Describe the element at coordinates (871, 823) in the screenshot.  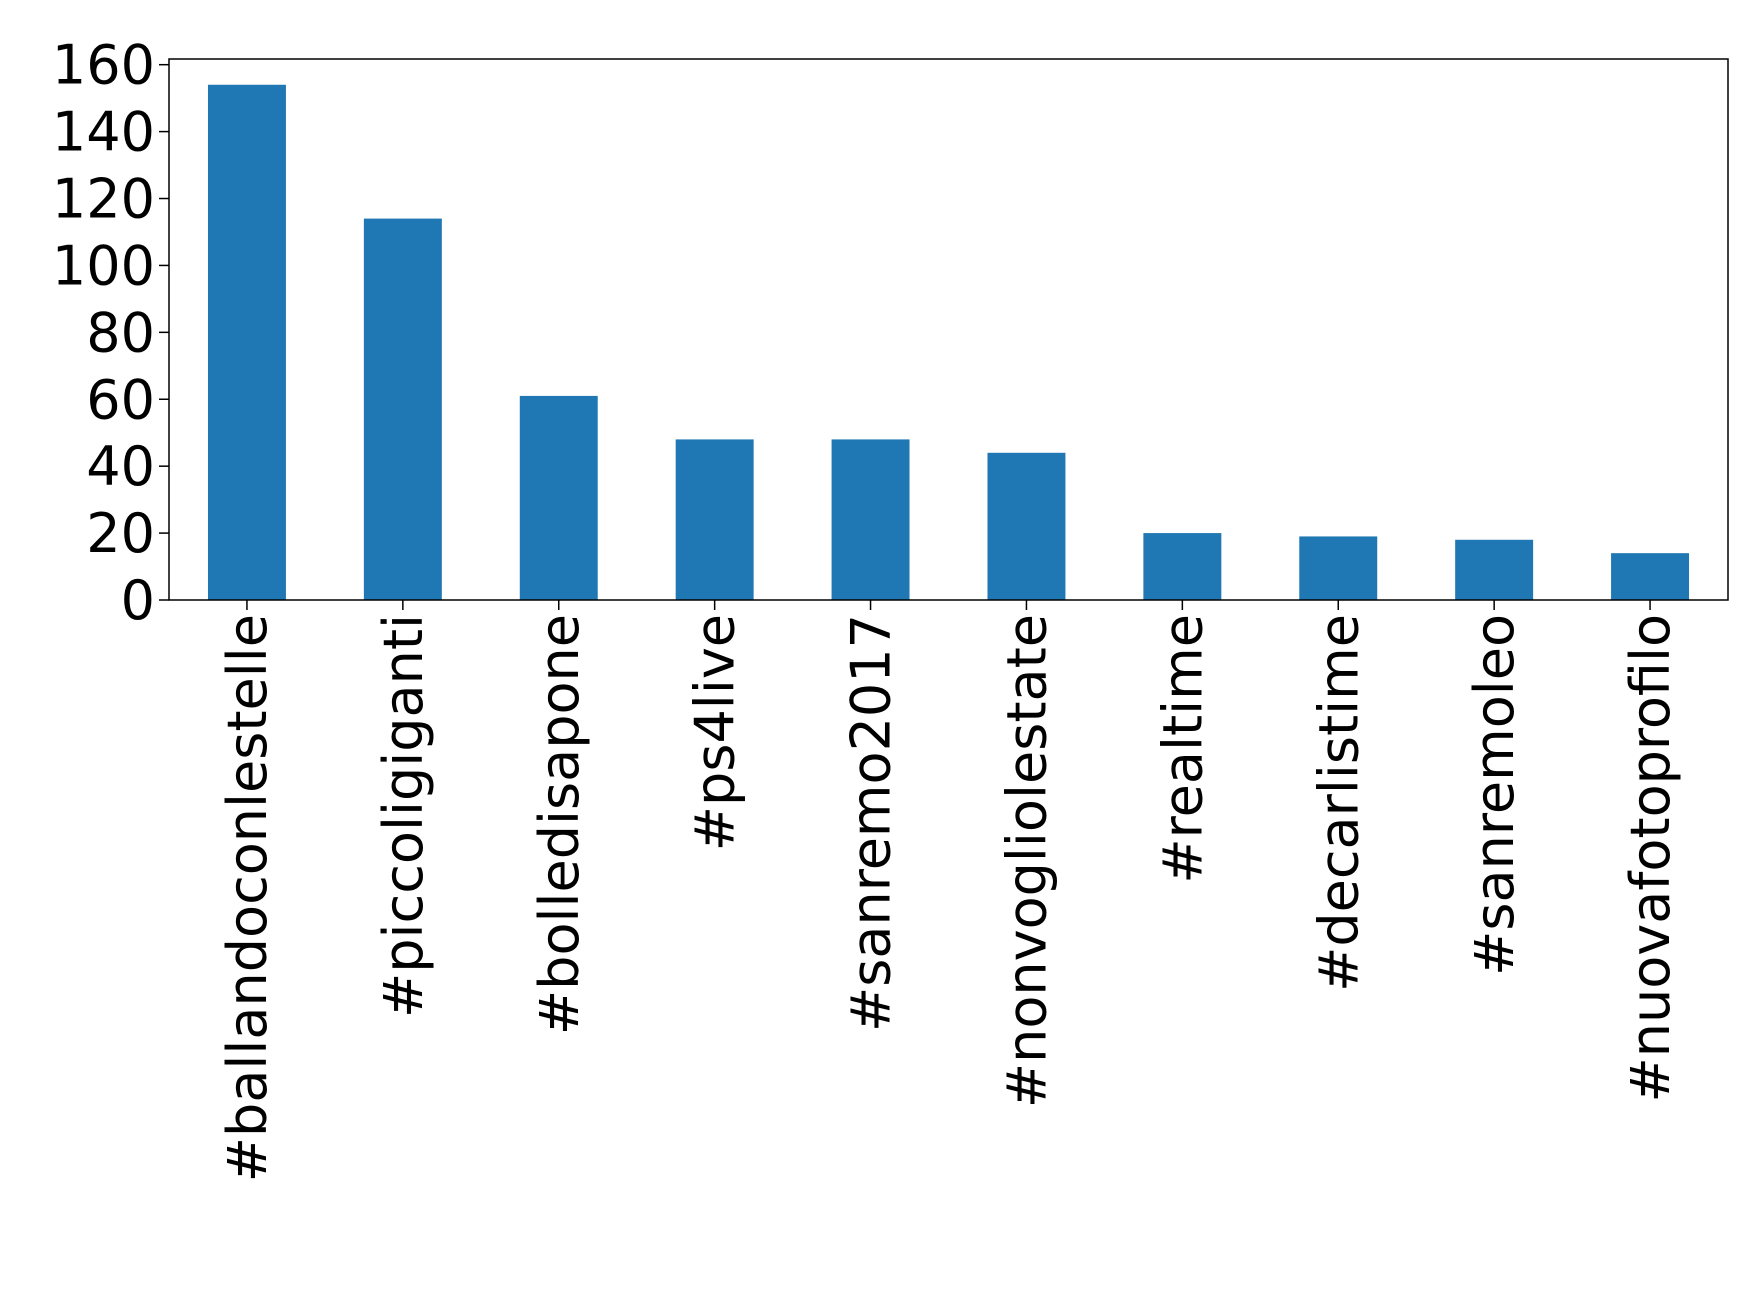
I see `x-tick-label: #sanremo2017` at that location.